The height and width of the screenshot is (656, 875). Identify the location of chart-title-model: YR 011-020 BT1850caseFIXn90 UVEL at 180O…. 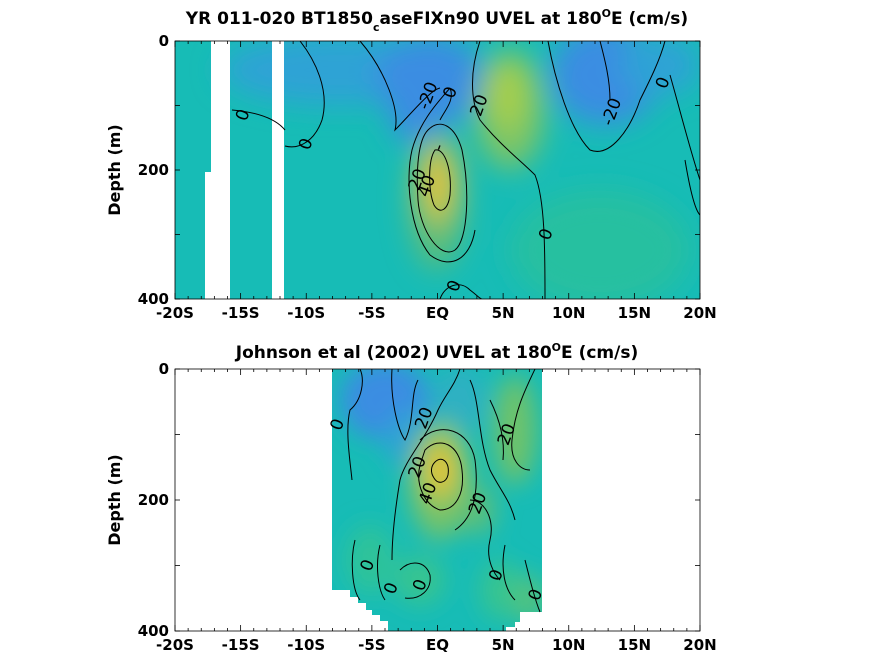
(436, 20).